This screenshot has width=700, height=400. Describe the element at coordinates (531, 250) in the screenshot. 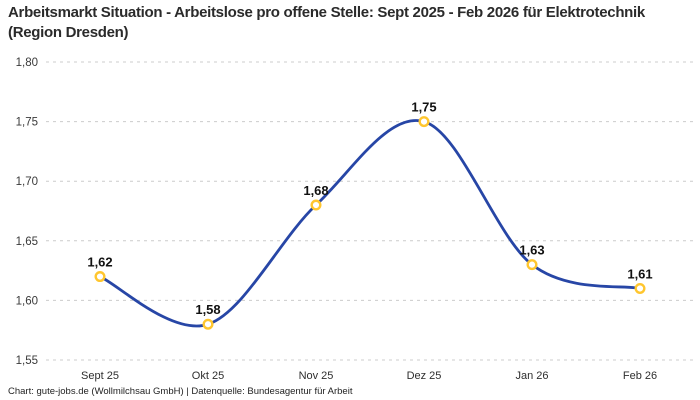

I see `data-point-value-label: 1,63` at that location.